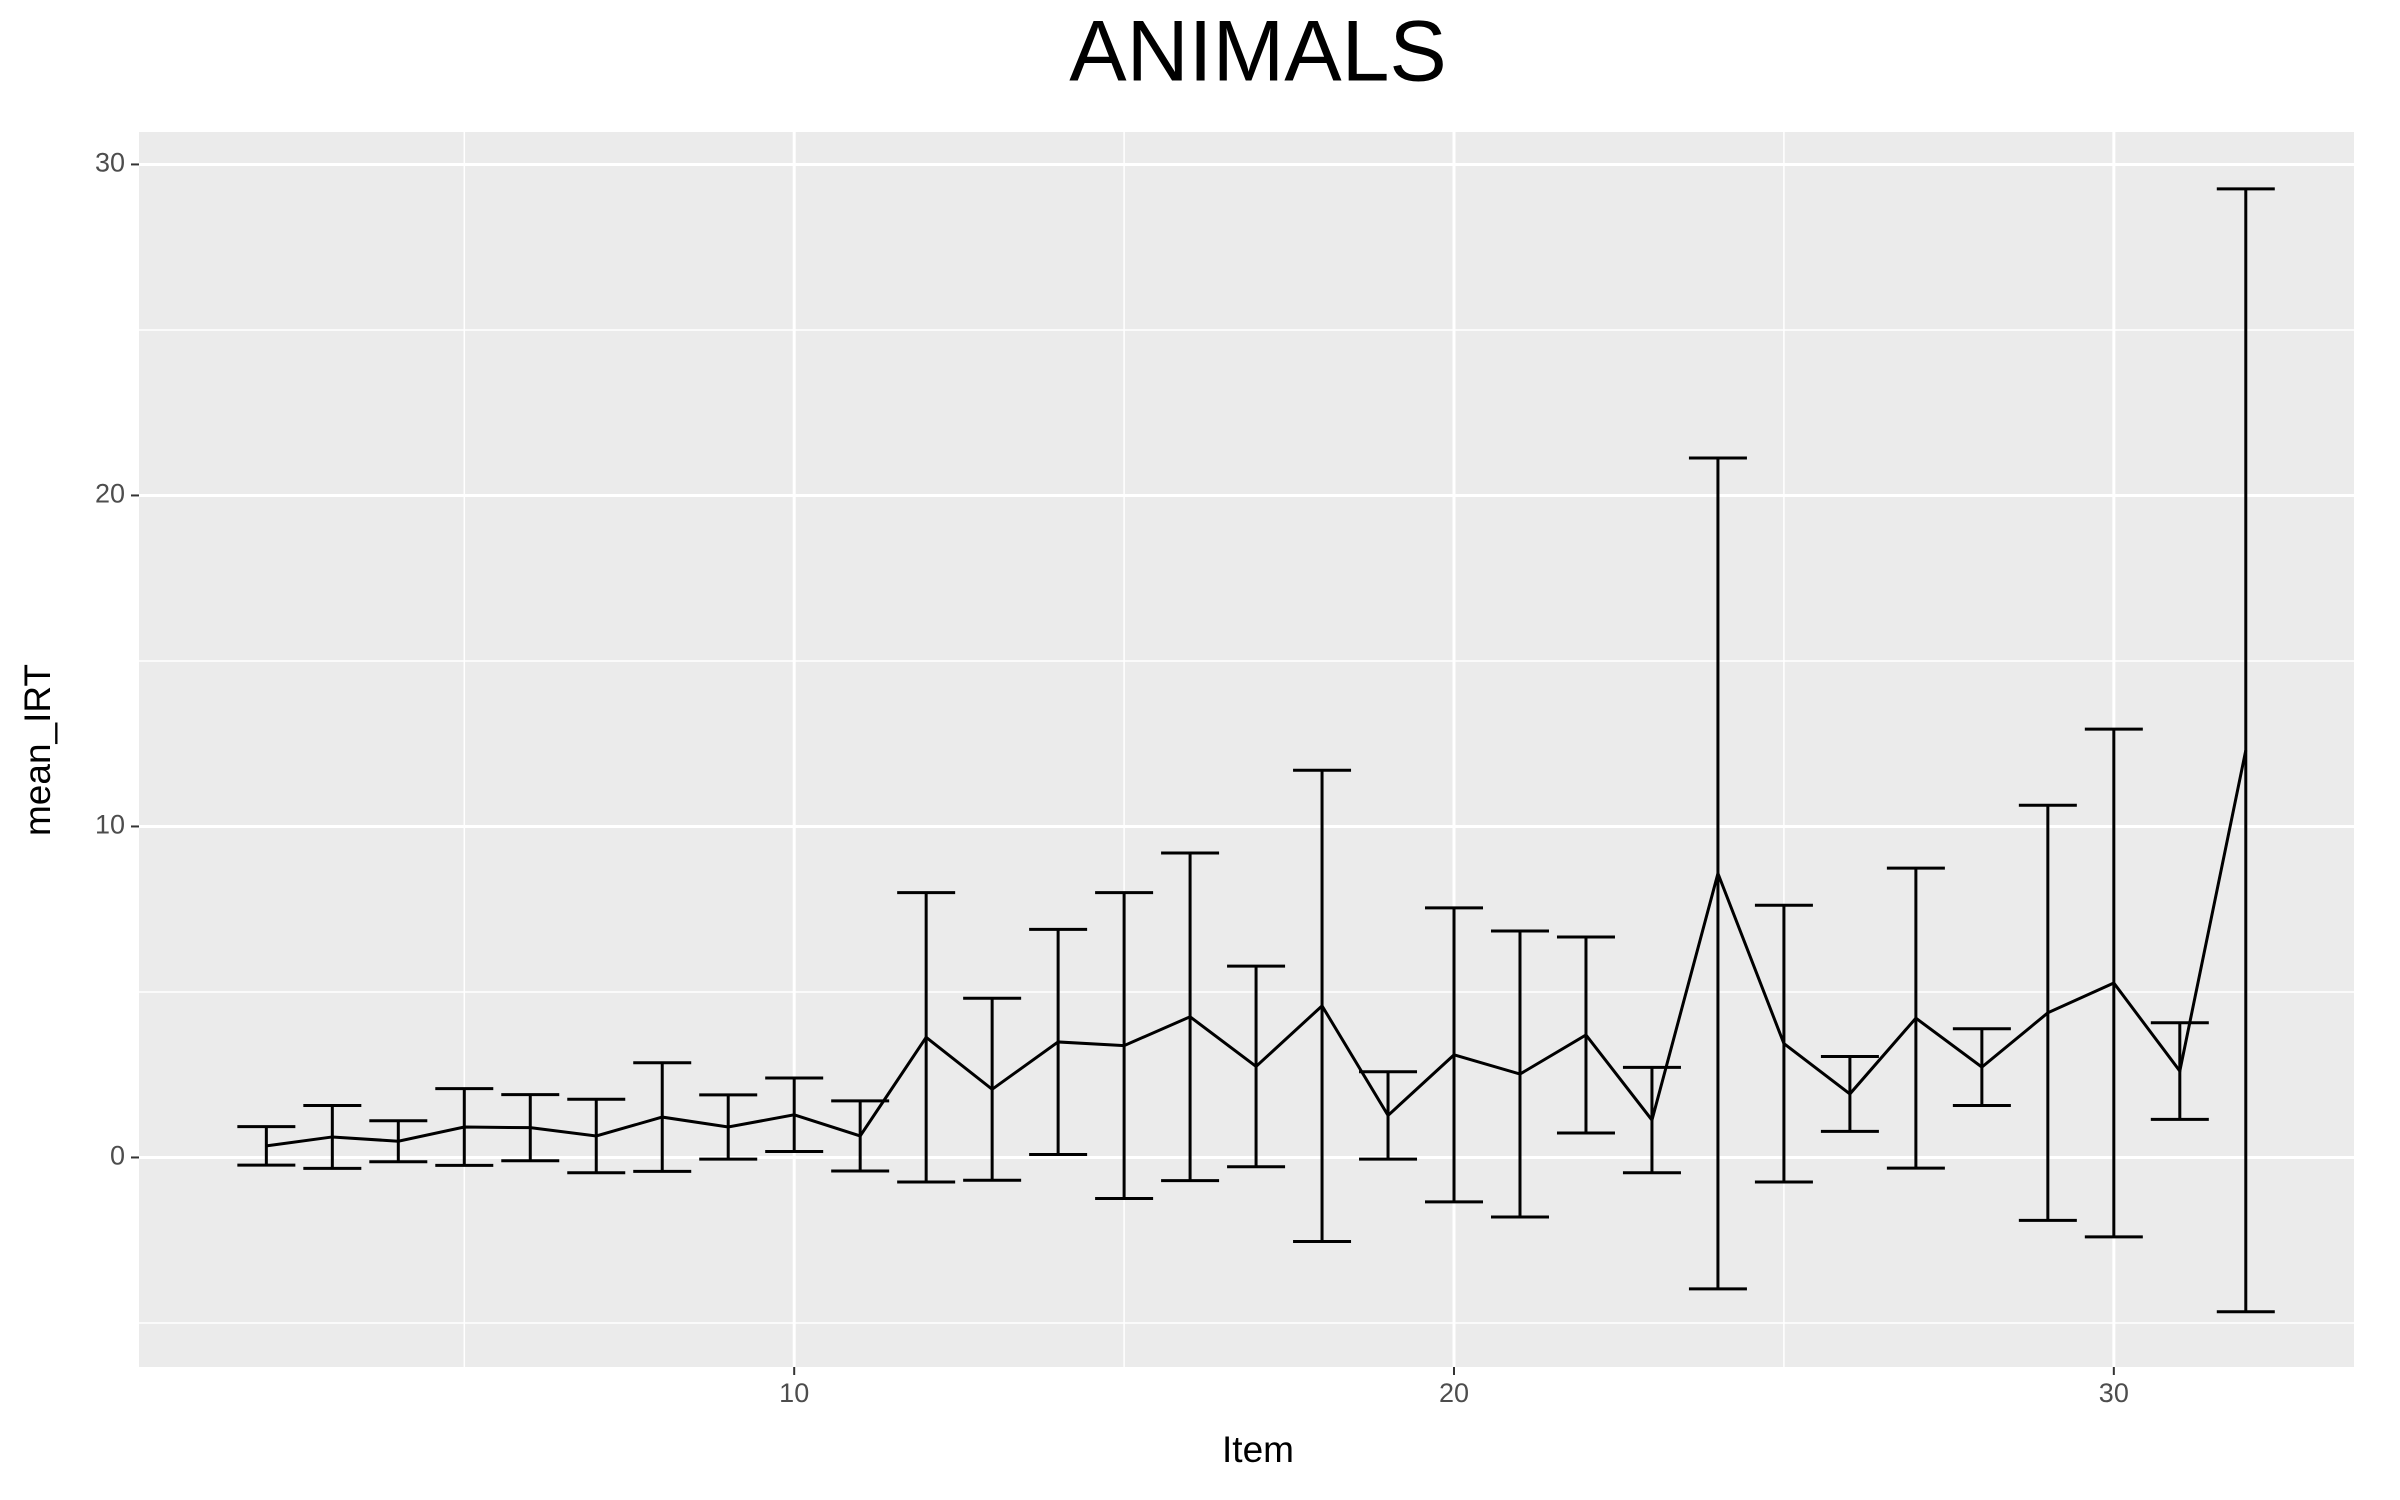 The image size is (2400, 1500). Describe the element at coordinates (1258, 1449) in the screenshot. I see `x-axis-title: Item` at that location.